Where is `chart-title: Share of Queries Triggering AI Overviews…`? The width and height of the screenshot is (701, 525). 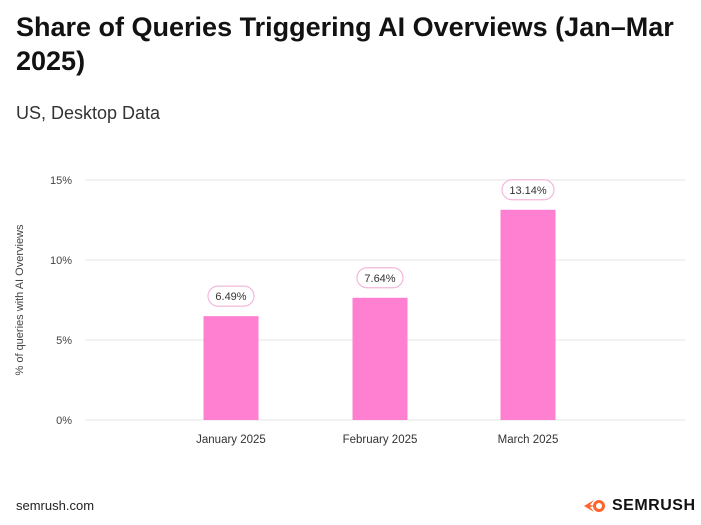 chart-title: Share of Queries Triggering AI Overviews… is located at coordinates (345, 44).